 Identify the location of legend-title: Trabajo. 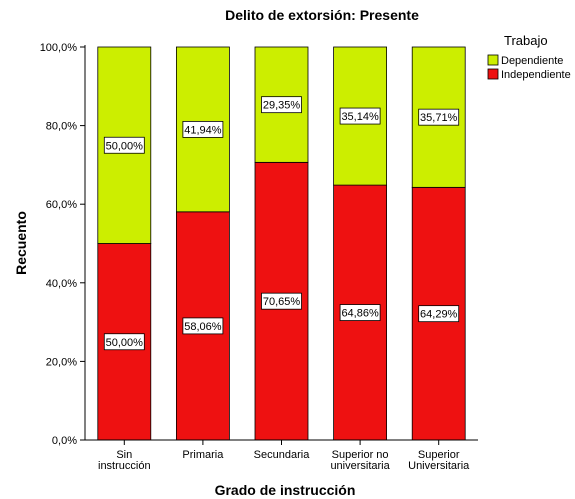
(526, 40).